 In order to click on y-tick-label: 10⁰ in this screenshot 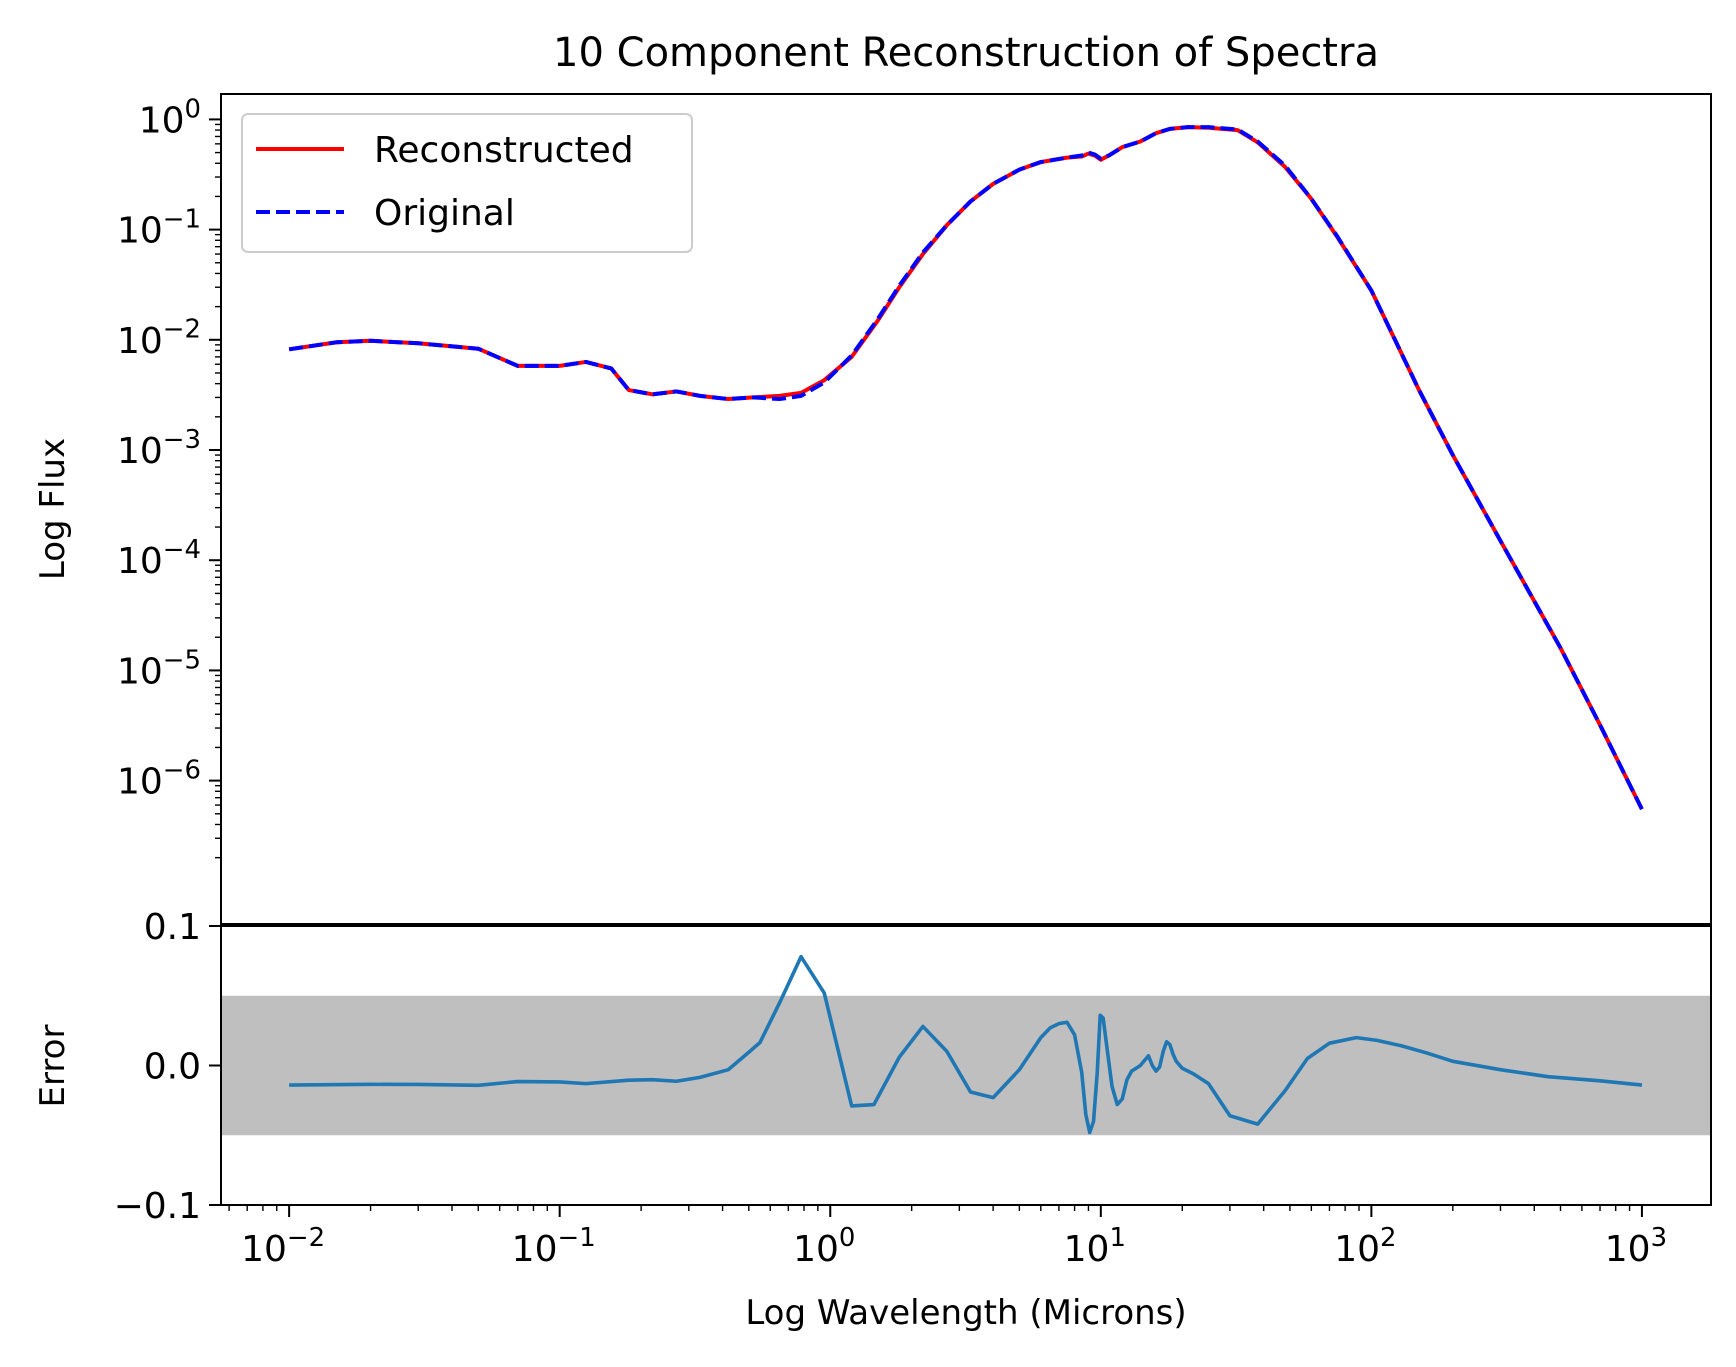, I will do `click(170, 117)`.